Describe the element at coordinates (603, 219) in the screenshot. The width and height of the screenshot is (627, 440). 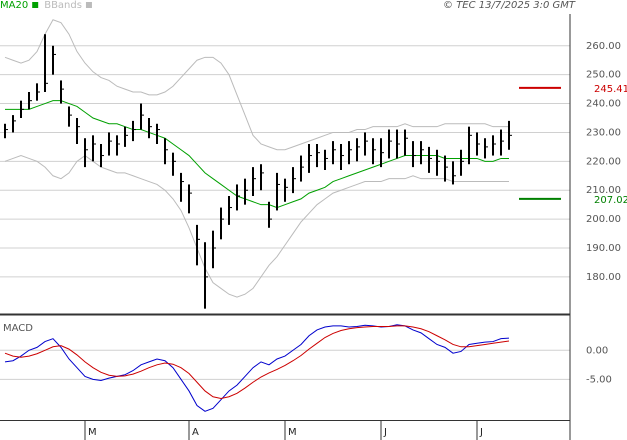
I see `y-tick-label: 200.00` at that location.